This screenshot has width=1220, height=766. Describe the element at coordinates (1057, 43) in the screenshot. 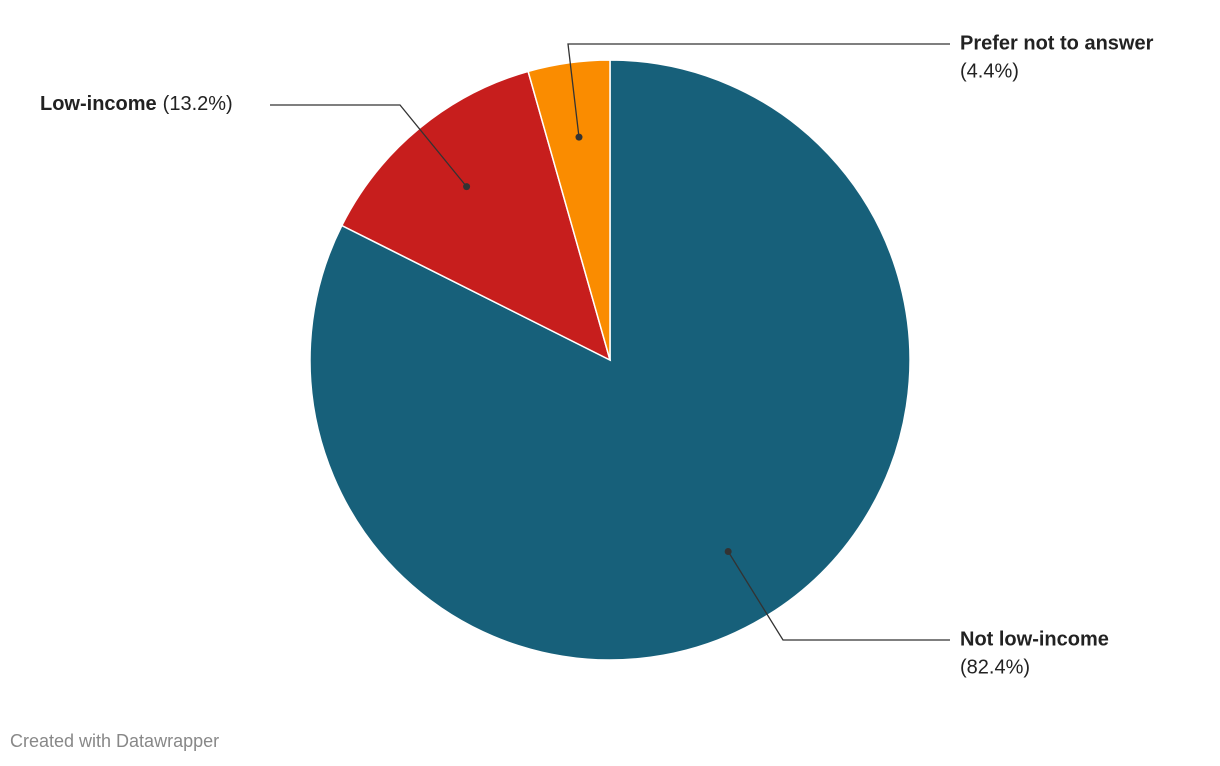

I see `category-label: Prefer not to answer` at that location.